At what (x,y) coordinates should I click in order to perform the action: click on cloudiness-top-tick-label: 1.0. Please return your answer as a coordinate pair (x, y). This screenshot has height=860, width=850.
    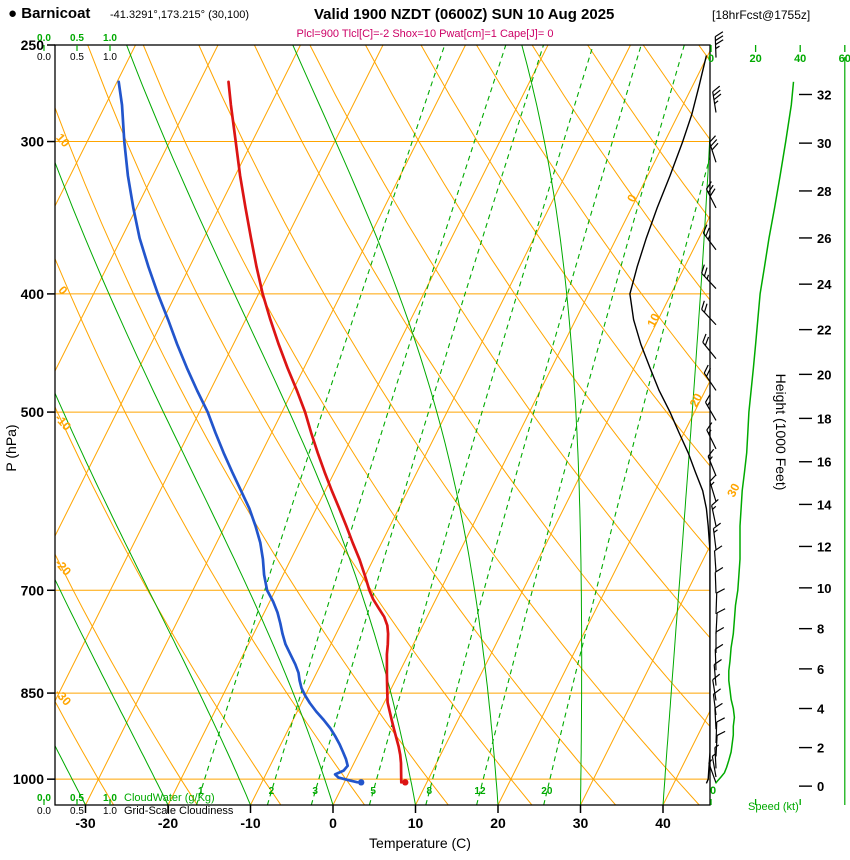
    Looking at the image, I should click on (110, 57).